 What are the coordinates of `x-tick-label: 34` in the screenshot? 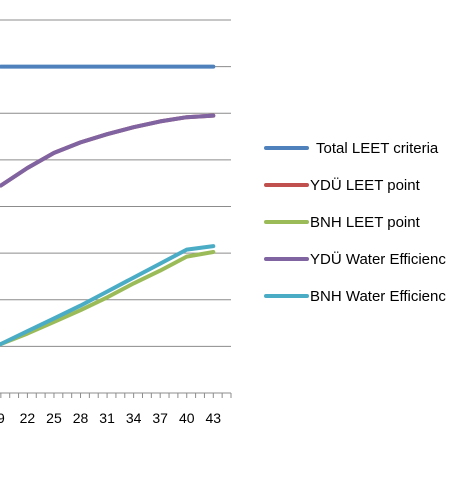 It's located at (134, 418).